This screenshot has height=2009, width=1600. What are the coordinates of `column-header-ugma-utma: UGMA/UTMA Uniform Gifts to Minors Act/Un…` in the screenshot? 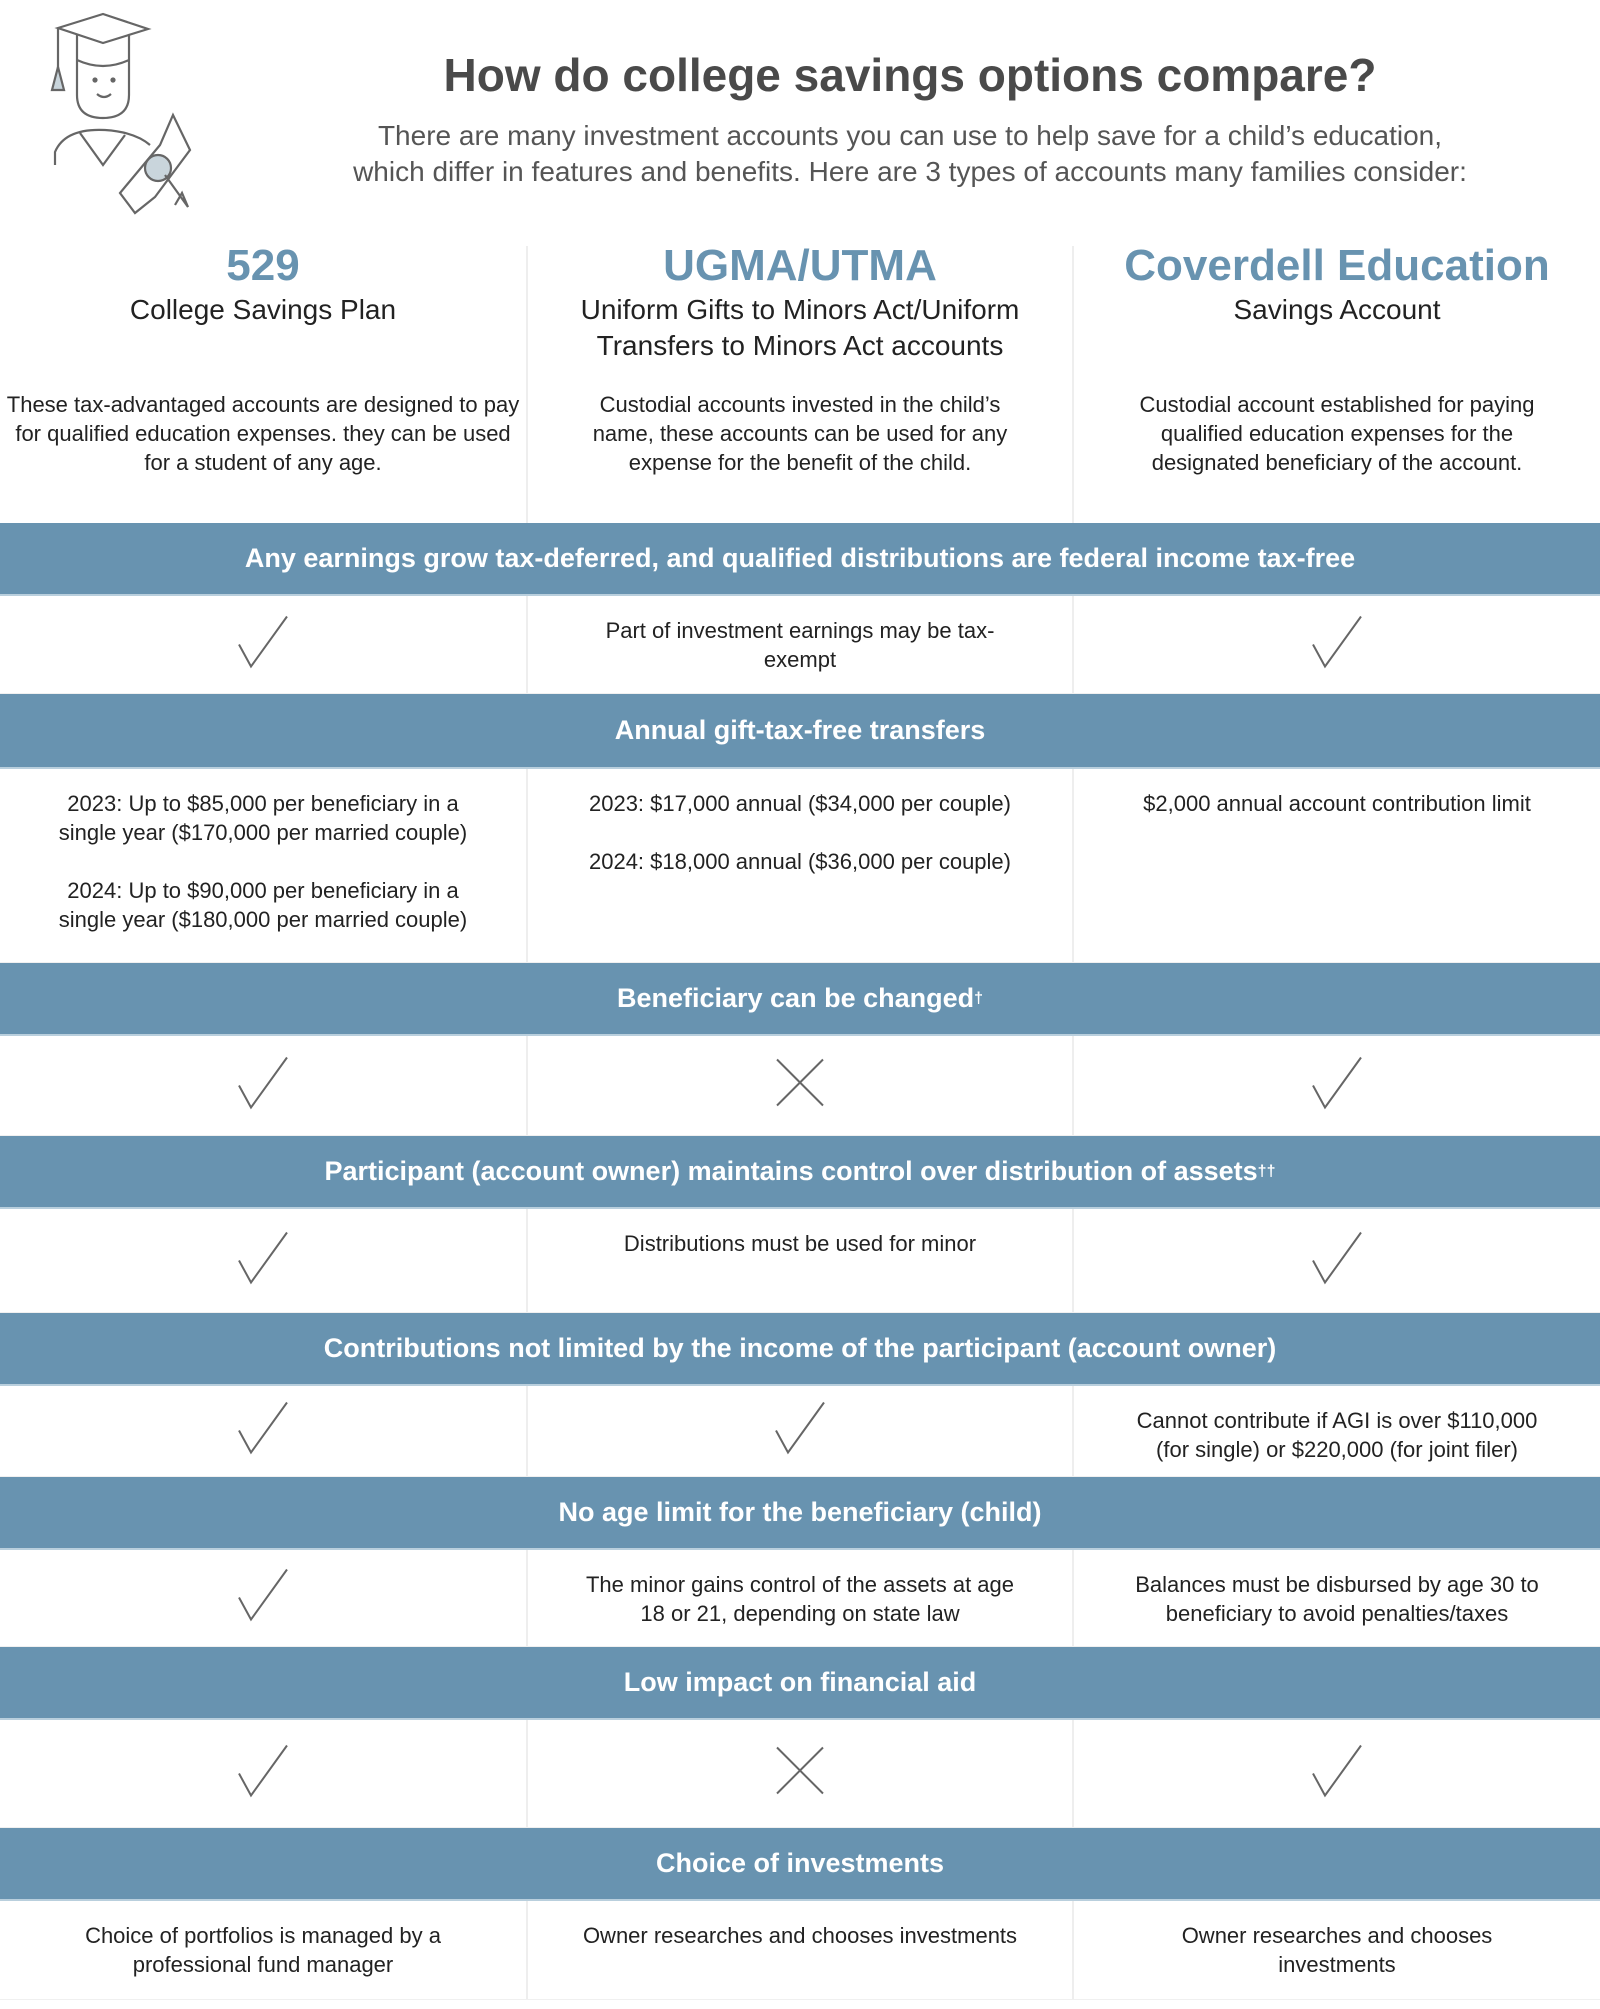 It's located at (800, 357).